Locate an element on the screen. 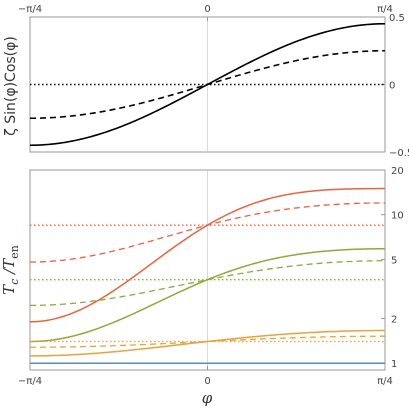 This screenshot has height=409, width=409. bottom-x-tick-label: −π/4 is located at coordinates (30, 381).